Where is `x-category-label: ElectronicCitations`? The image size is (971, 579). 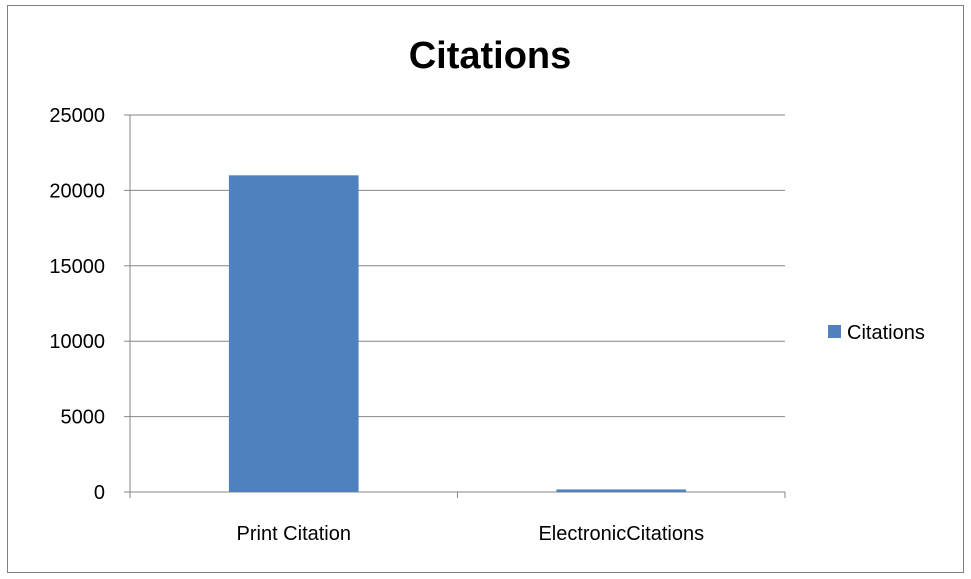 x-category-label: ElectronicCitations is located at coordinates (621, 534).